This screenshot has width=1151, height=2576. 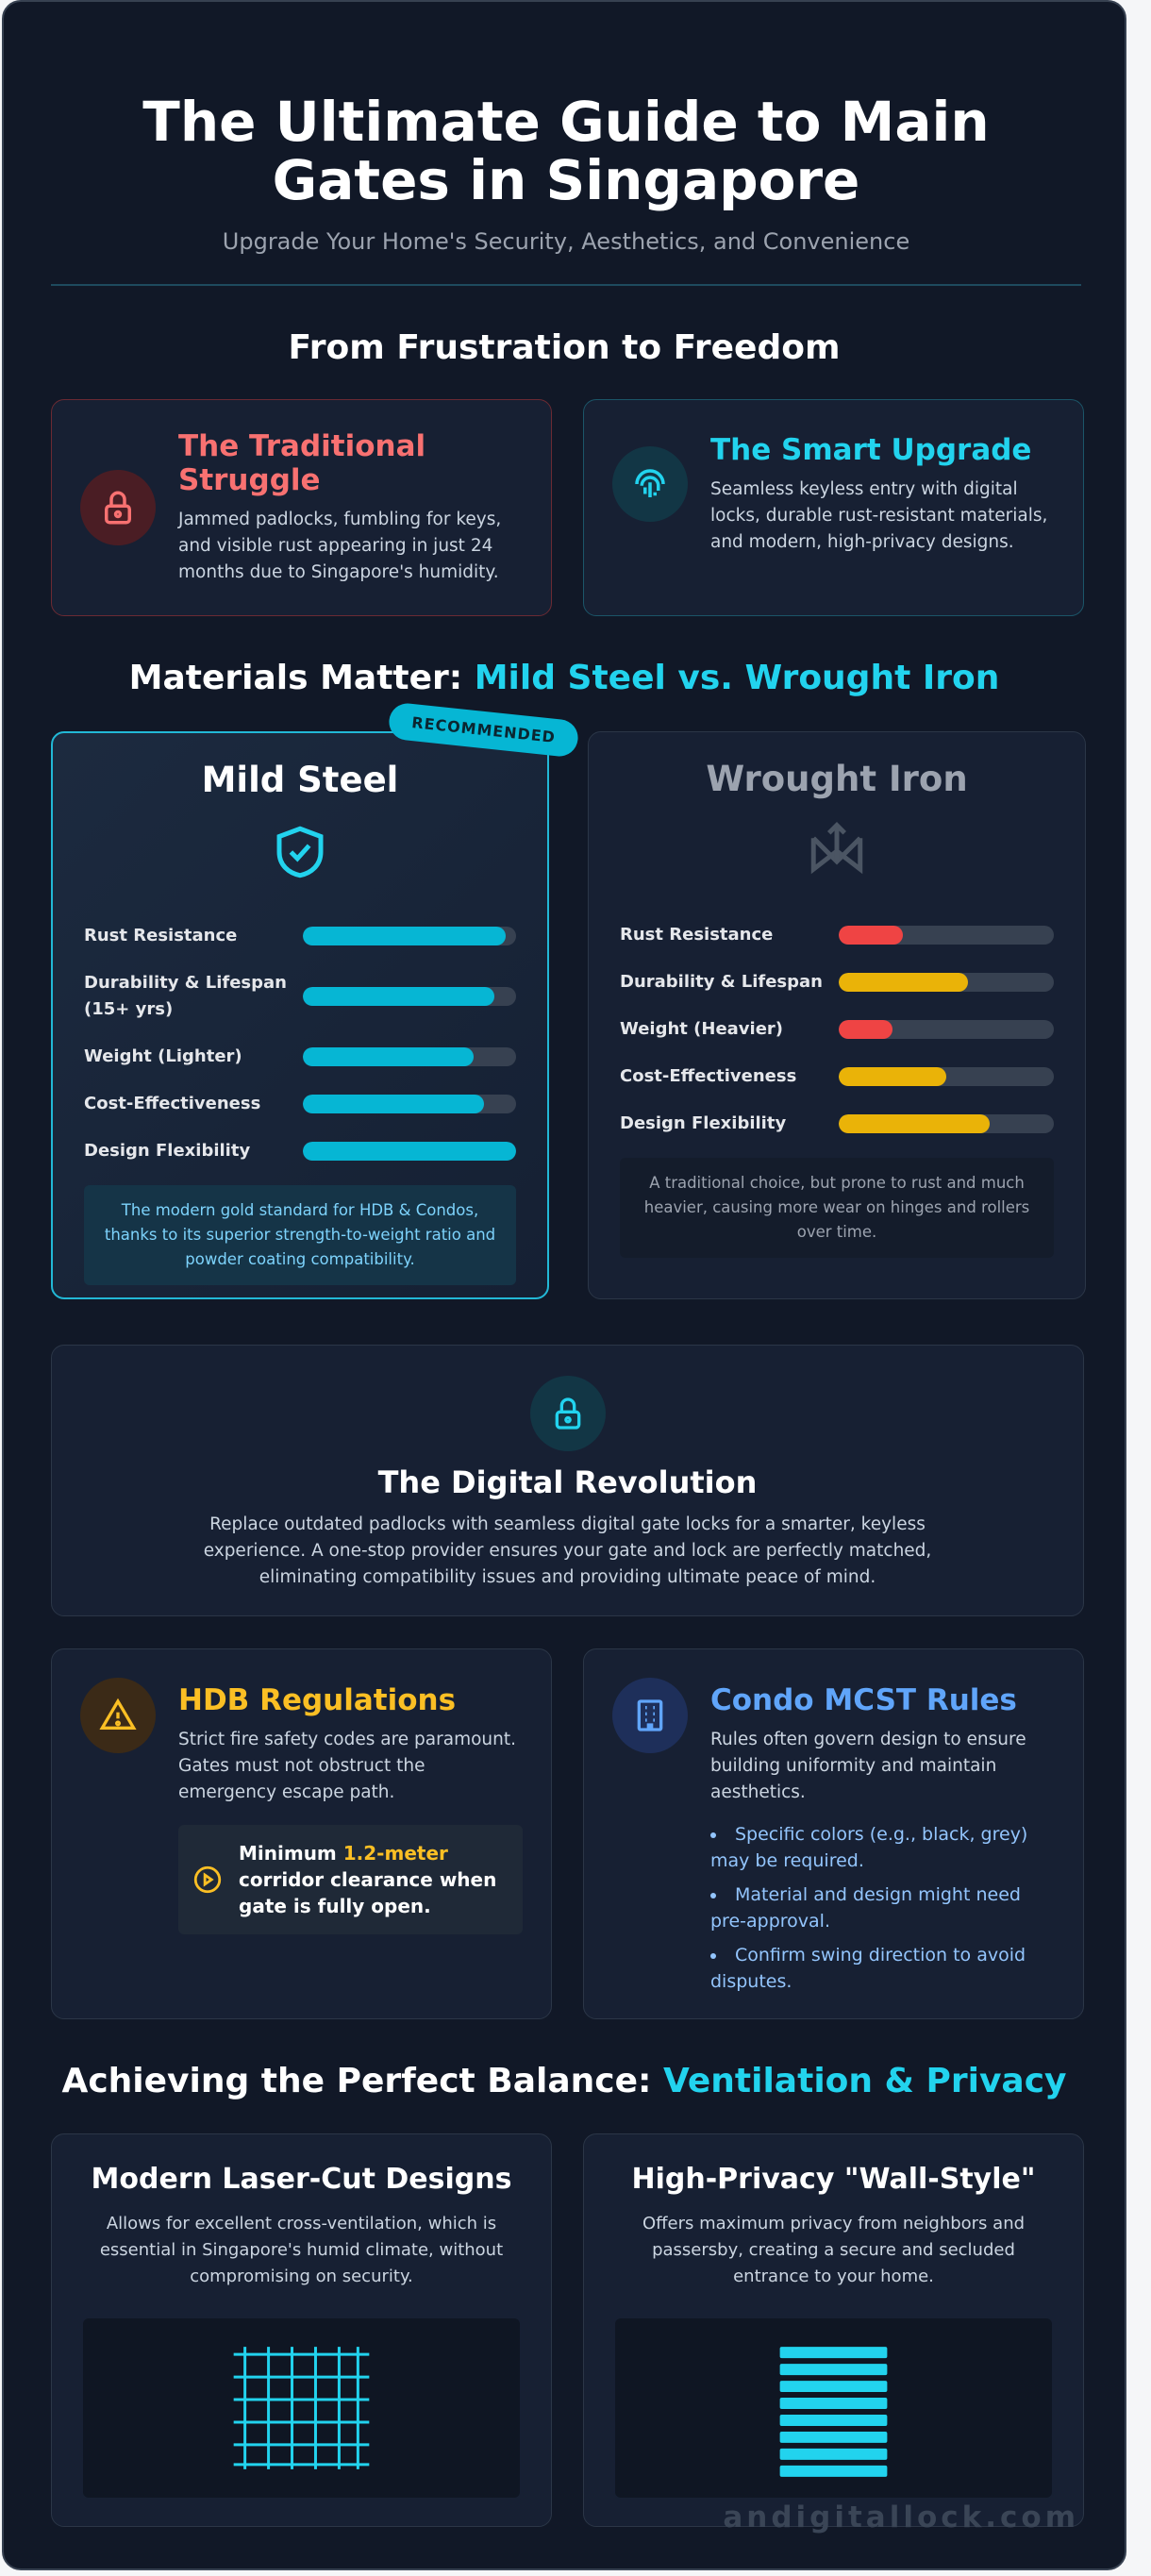 What do you see at coordinates (302, 463) in the screenshot?
I see `card-title: The Traditional Struggle` at bounding box center [302, 463].